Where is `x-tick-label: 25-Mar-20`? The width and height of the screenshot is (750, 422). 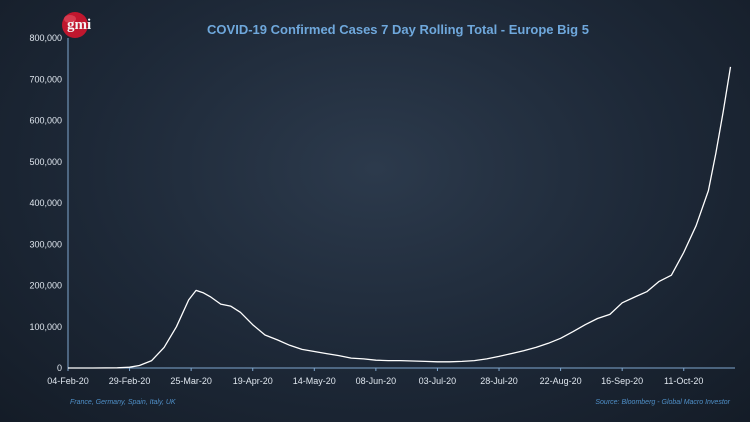 x-tick-label: 25-Mar-20 is located at coordinates (191, 381).